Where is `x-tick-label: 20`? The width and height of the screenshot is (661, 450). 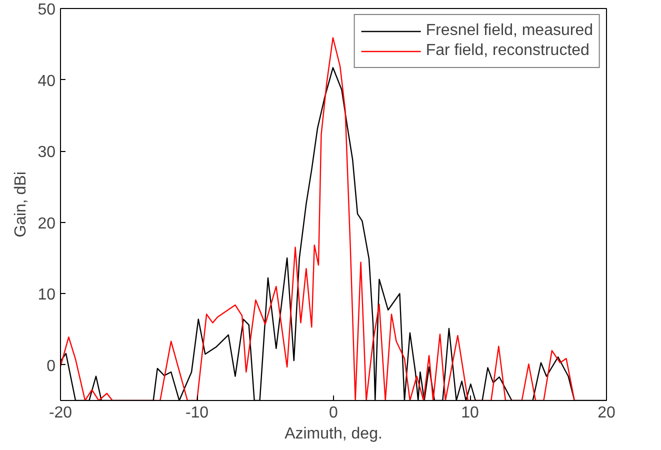 x-tick-label: 20 is located at coordinates (607, 413).